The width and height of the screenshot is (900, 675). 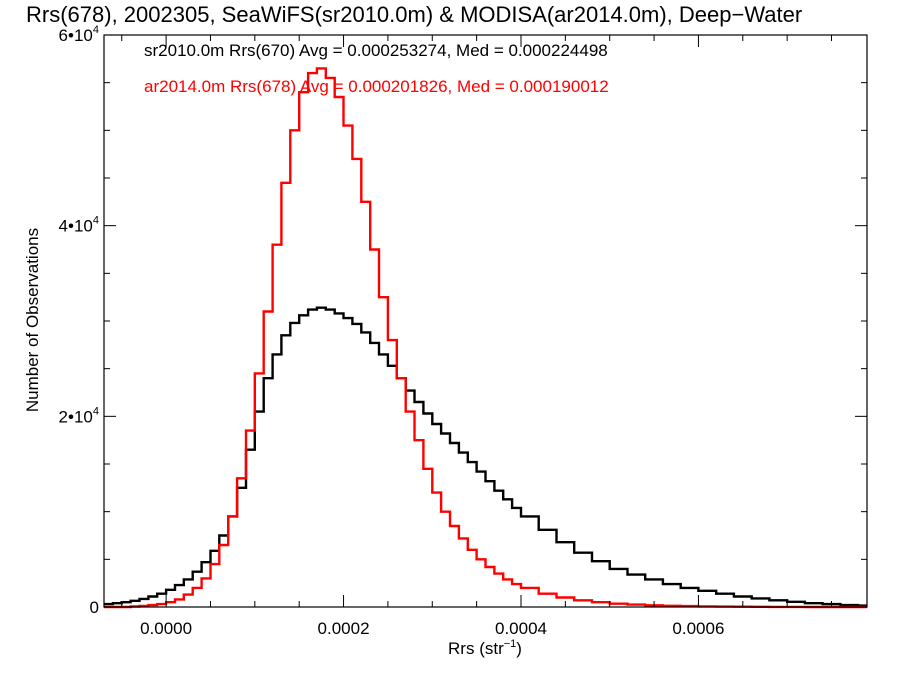 What do you see at coordinates (510, 644) in the screenshot?
I see `x-axis-label-sup: −1` at bounding box center [510, 644].